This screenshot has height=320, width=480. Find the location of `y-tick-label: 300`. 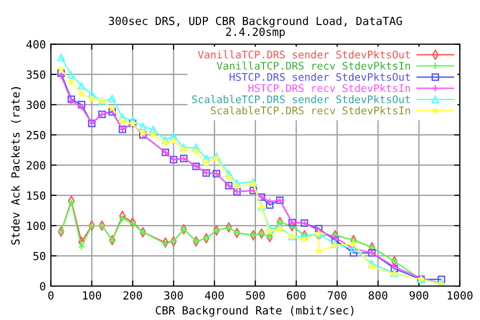

y-tick-label: 300 is located at coordinates (36, 105).